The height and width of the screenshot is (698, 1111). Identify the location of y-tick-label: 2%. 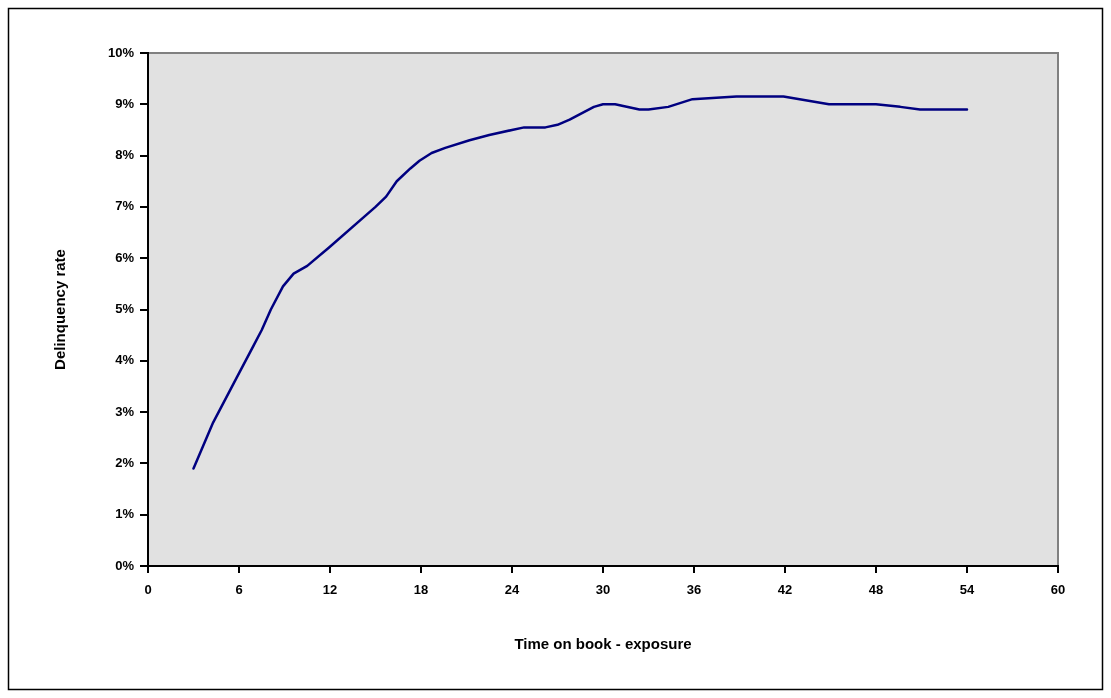
(125, 462).